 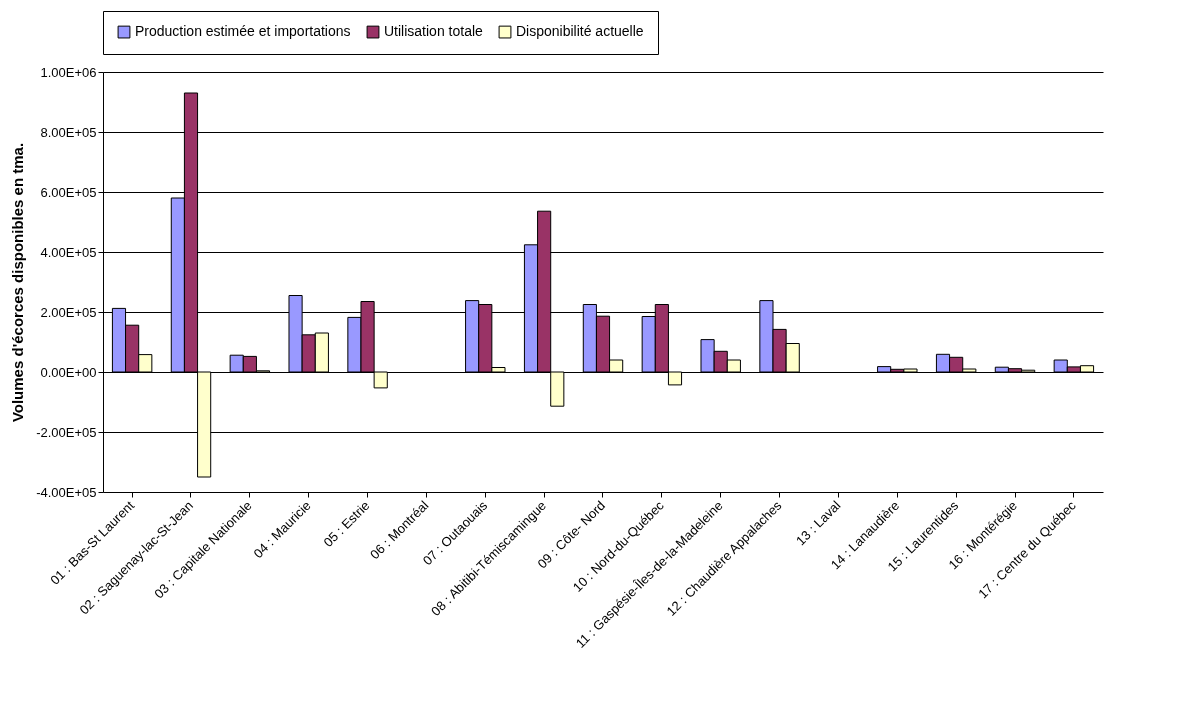 I want to click on legend-label: Production estimée et importations, so click(x=243, y=31).